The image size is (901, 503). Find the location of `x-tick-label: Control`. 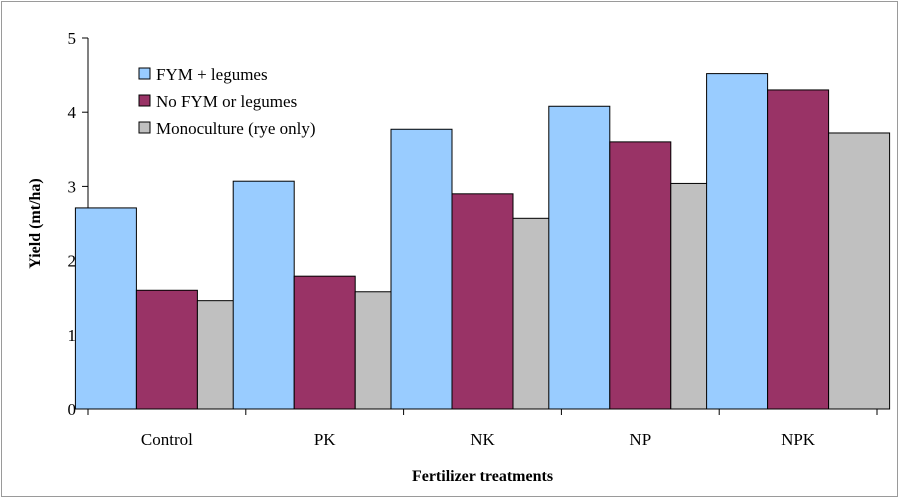

x-tick-label: Control is located at coordinates (167, 439).